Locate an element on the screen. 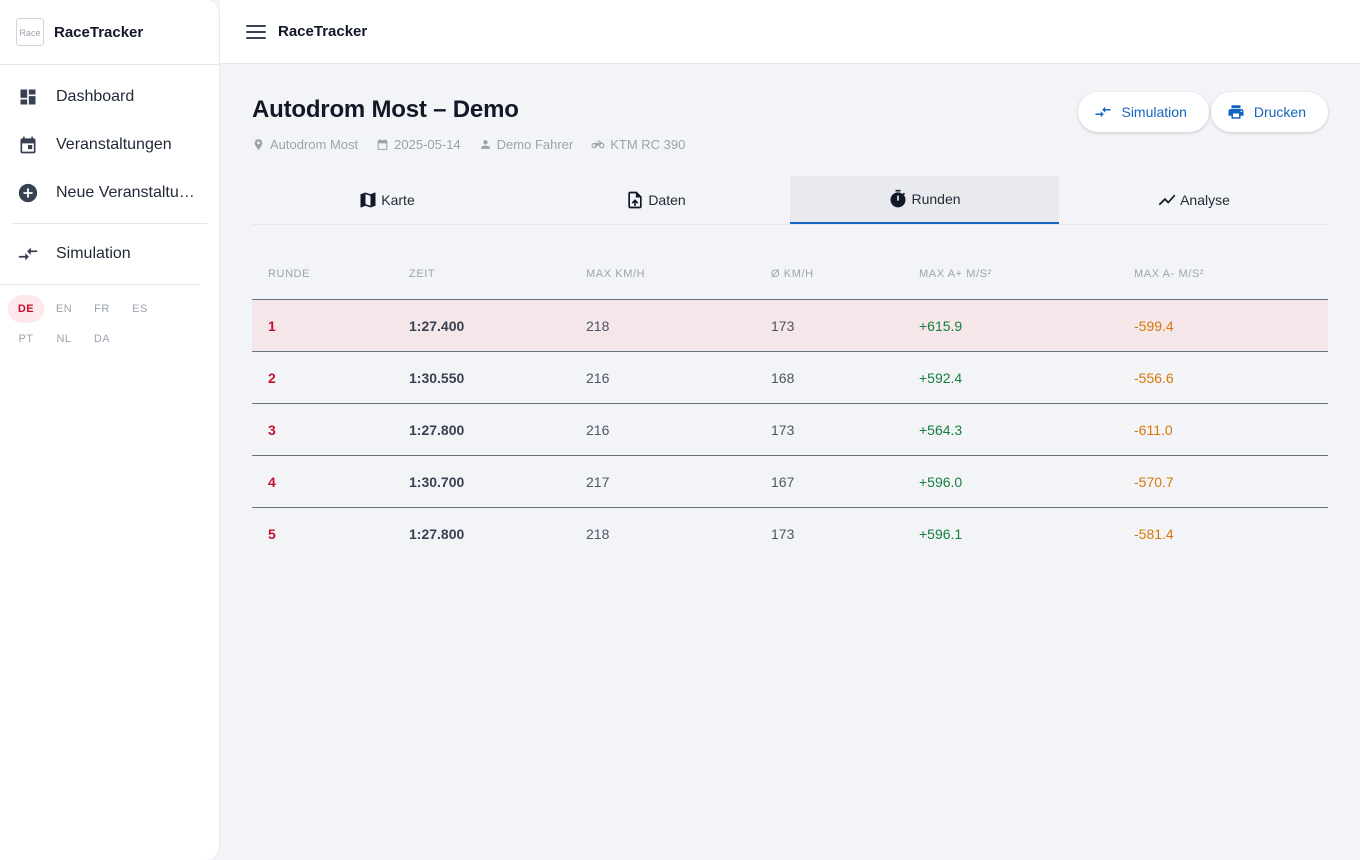 This screenshot has width=1360, height=860. sidebar-item-veranstaltungen: Veranstaltungen is located at coordinates (109, 145).